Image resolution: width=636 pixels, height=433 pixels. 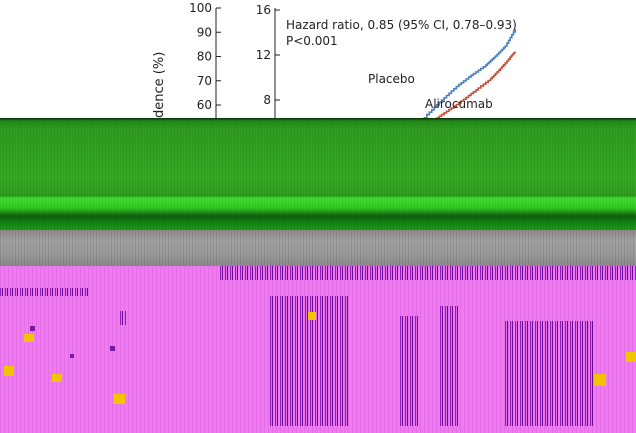 What do you see at coordinates (204, 81) in the screenshot?
I see `left-y-tick-label: 70` at bounding box center [204, 81].